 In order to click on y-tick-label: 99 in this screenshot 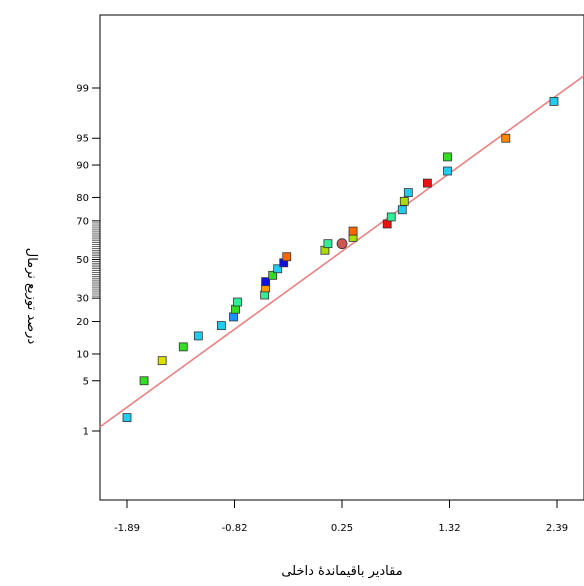, I will do `click(82, 89)`.